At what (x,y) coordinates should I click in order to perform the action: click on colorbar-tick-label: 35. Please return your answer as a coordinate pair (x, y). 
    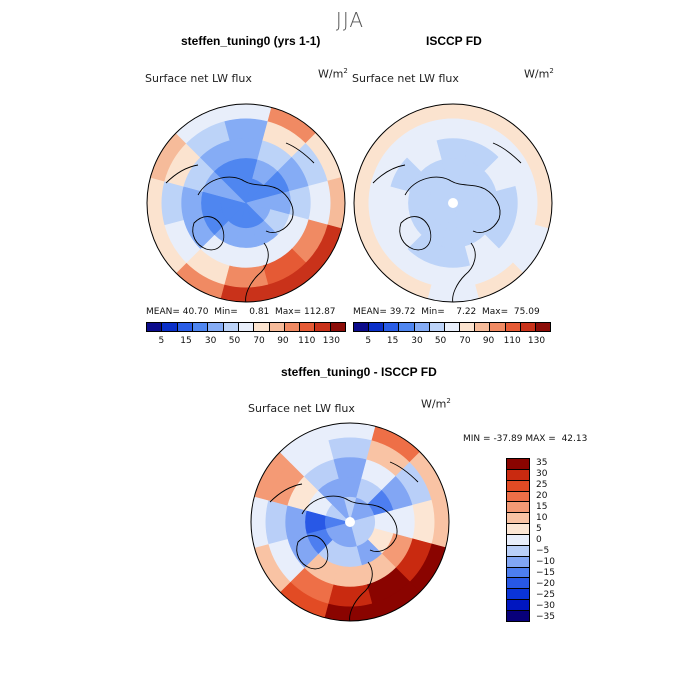
    Looking at the image, I should click on (542, 463).